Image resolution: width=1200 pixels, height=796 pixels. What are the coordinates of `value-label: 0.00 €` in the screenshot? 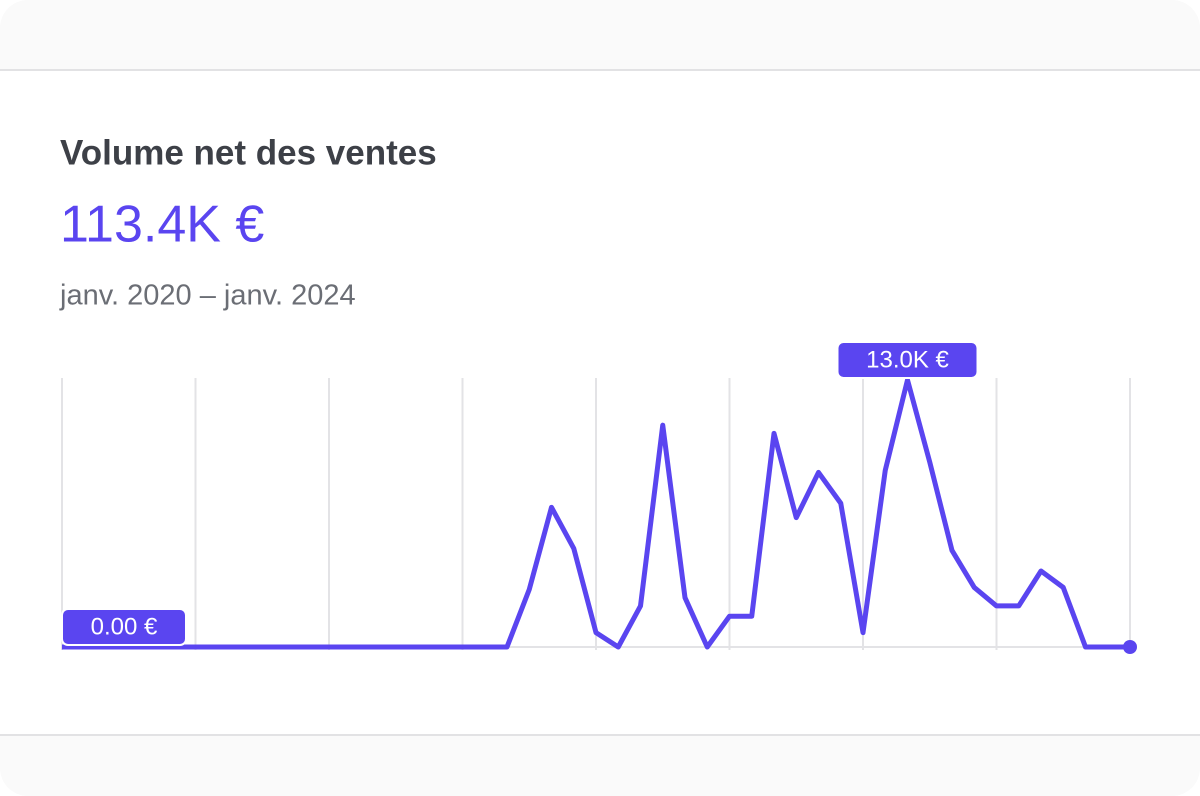 It's located at (124, 626).